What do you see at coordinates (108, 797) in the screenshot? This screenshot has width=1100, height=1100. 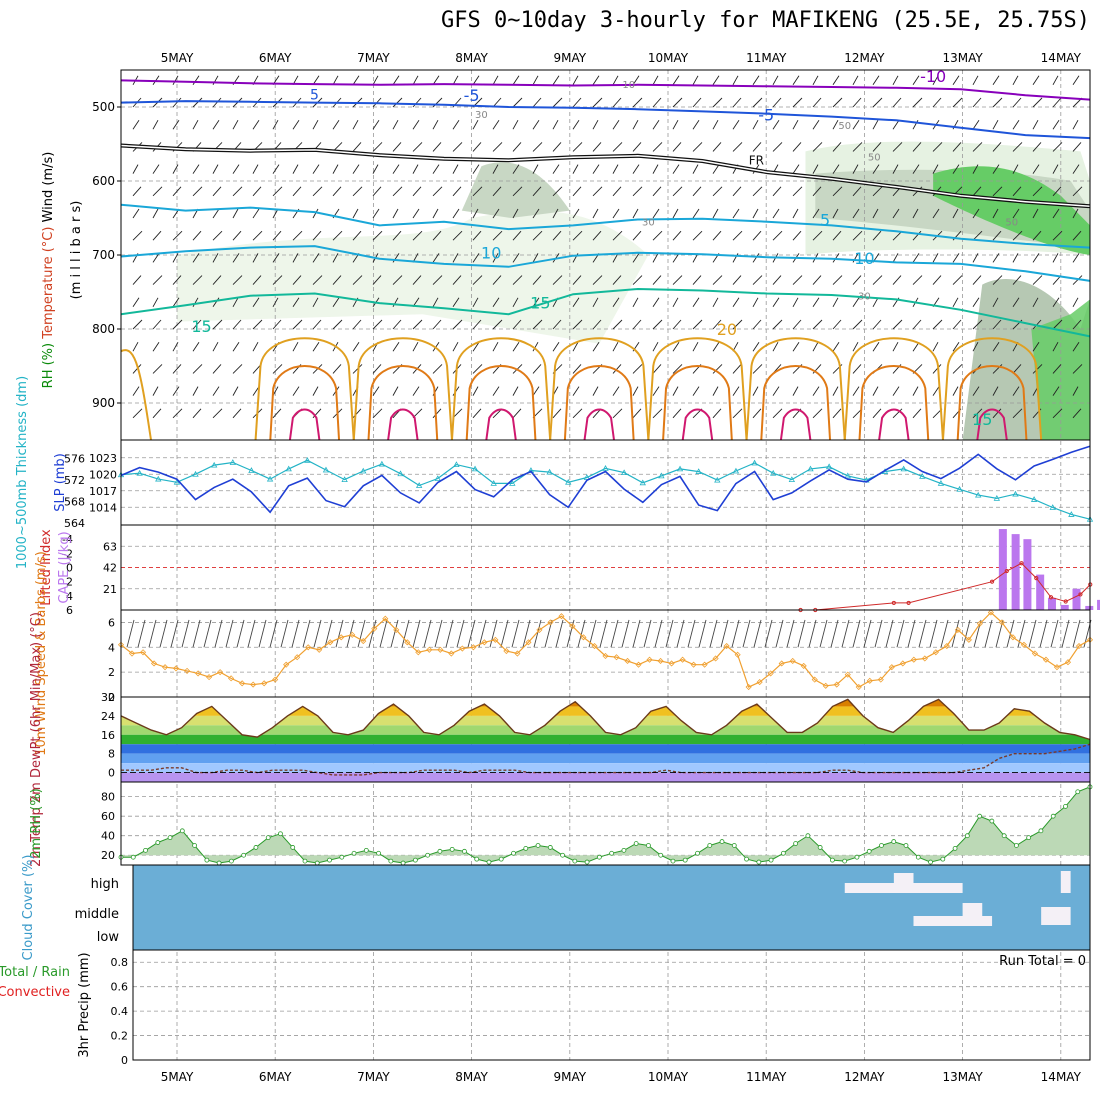 I see `rh-tick-label: 80` at bounding box center [108, 797].